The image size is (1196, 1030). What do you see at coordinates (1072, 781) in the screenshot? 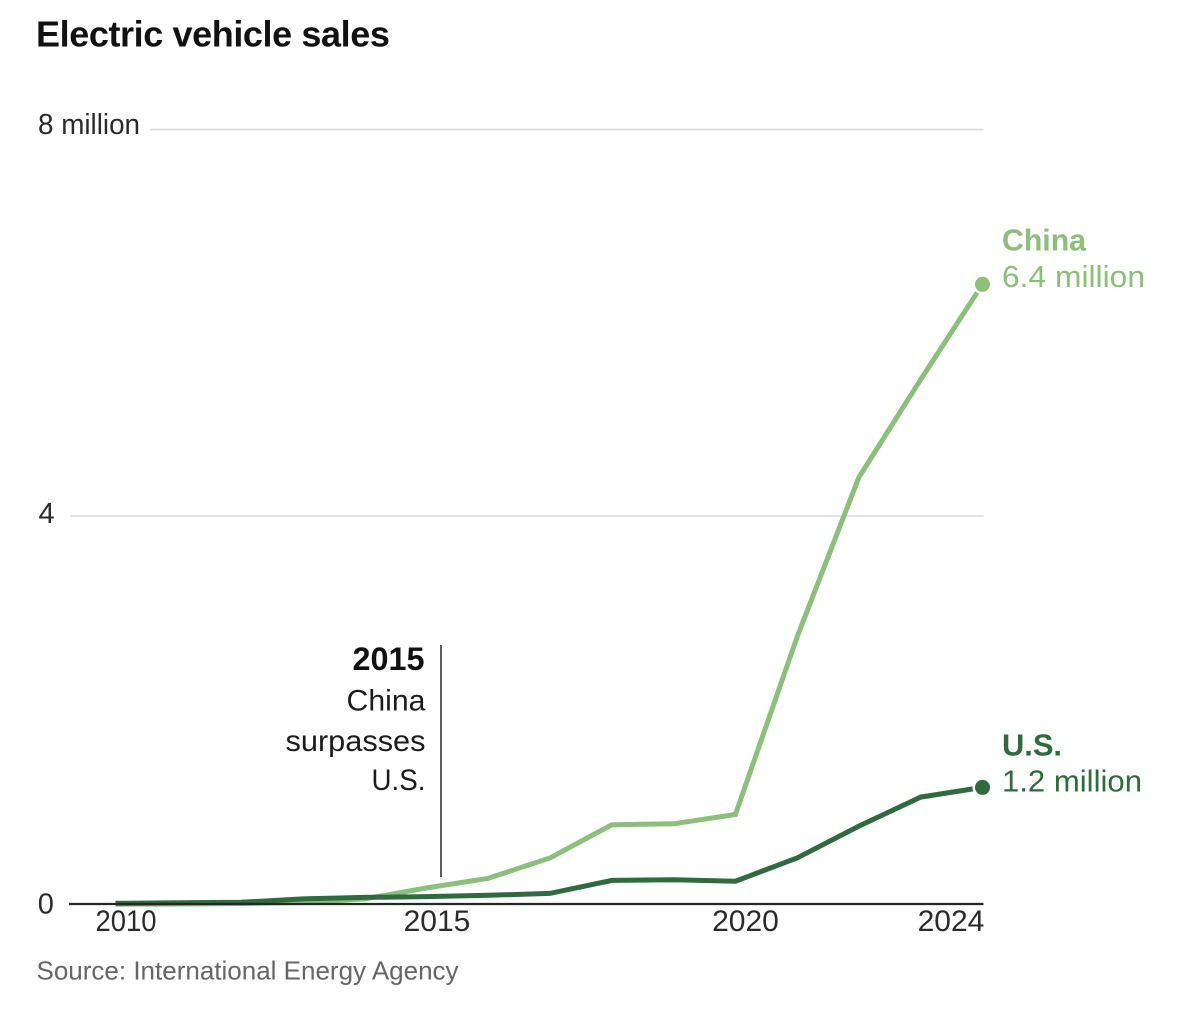
I see `svg-text: 1.2 million` at bounding box center [1072, 781].